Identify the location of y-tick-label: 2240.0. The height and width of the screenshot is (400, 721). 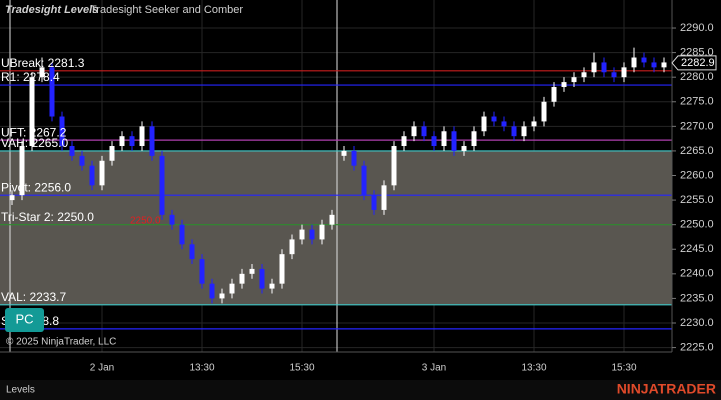
(697, 274).